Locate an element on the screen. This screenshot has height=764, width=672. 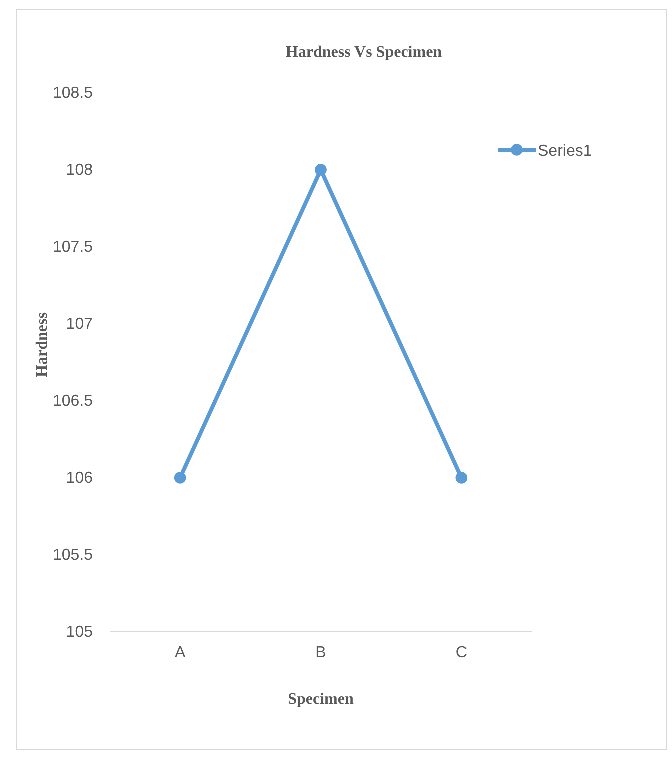
y-tick-label: 106.5 is located at coordinates (73, 401).